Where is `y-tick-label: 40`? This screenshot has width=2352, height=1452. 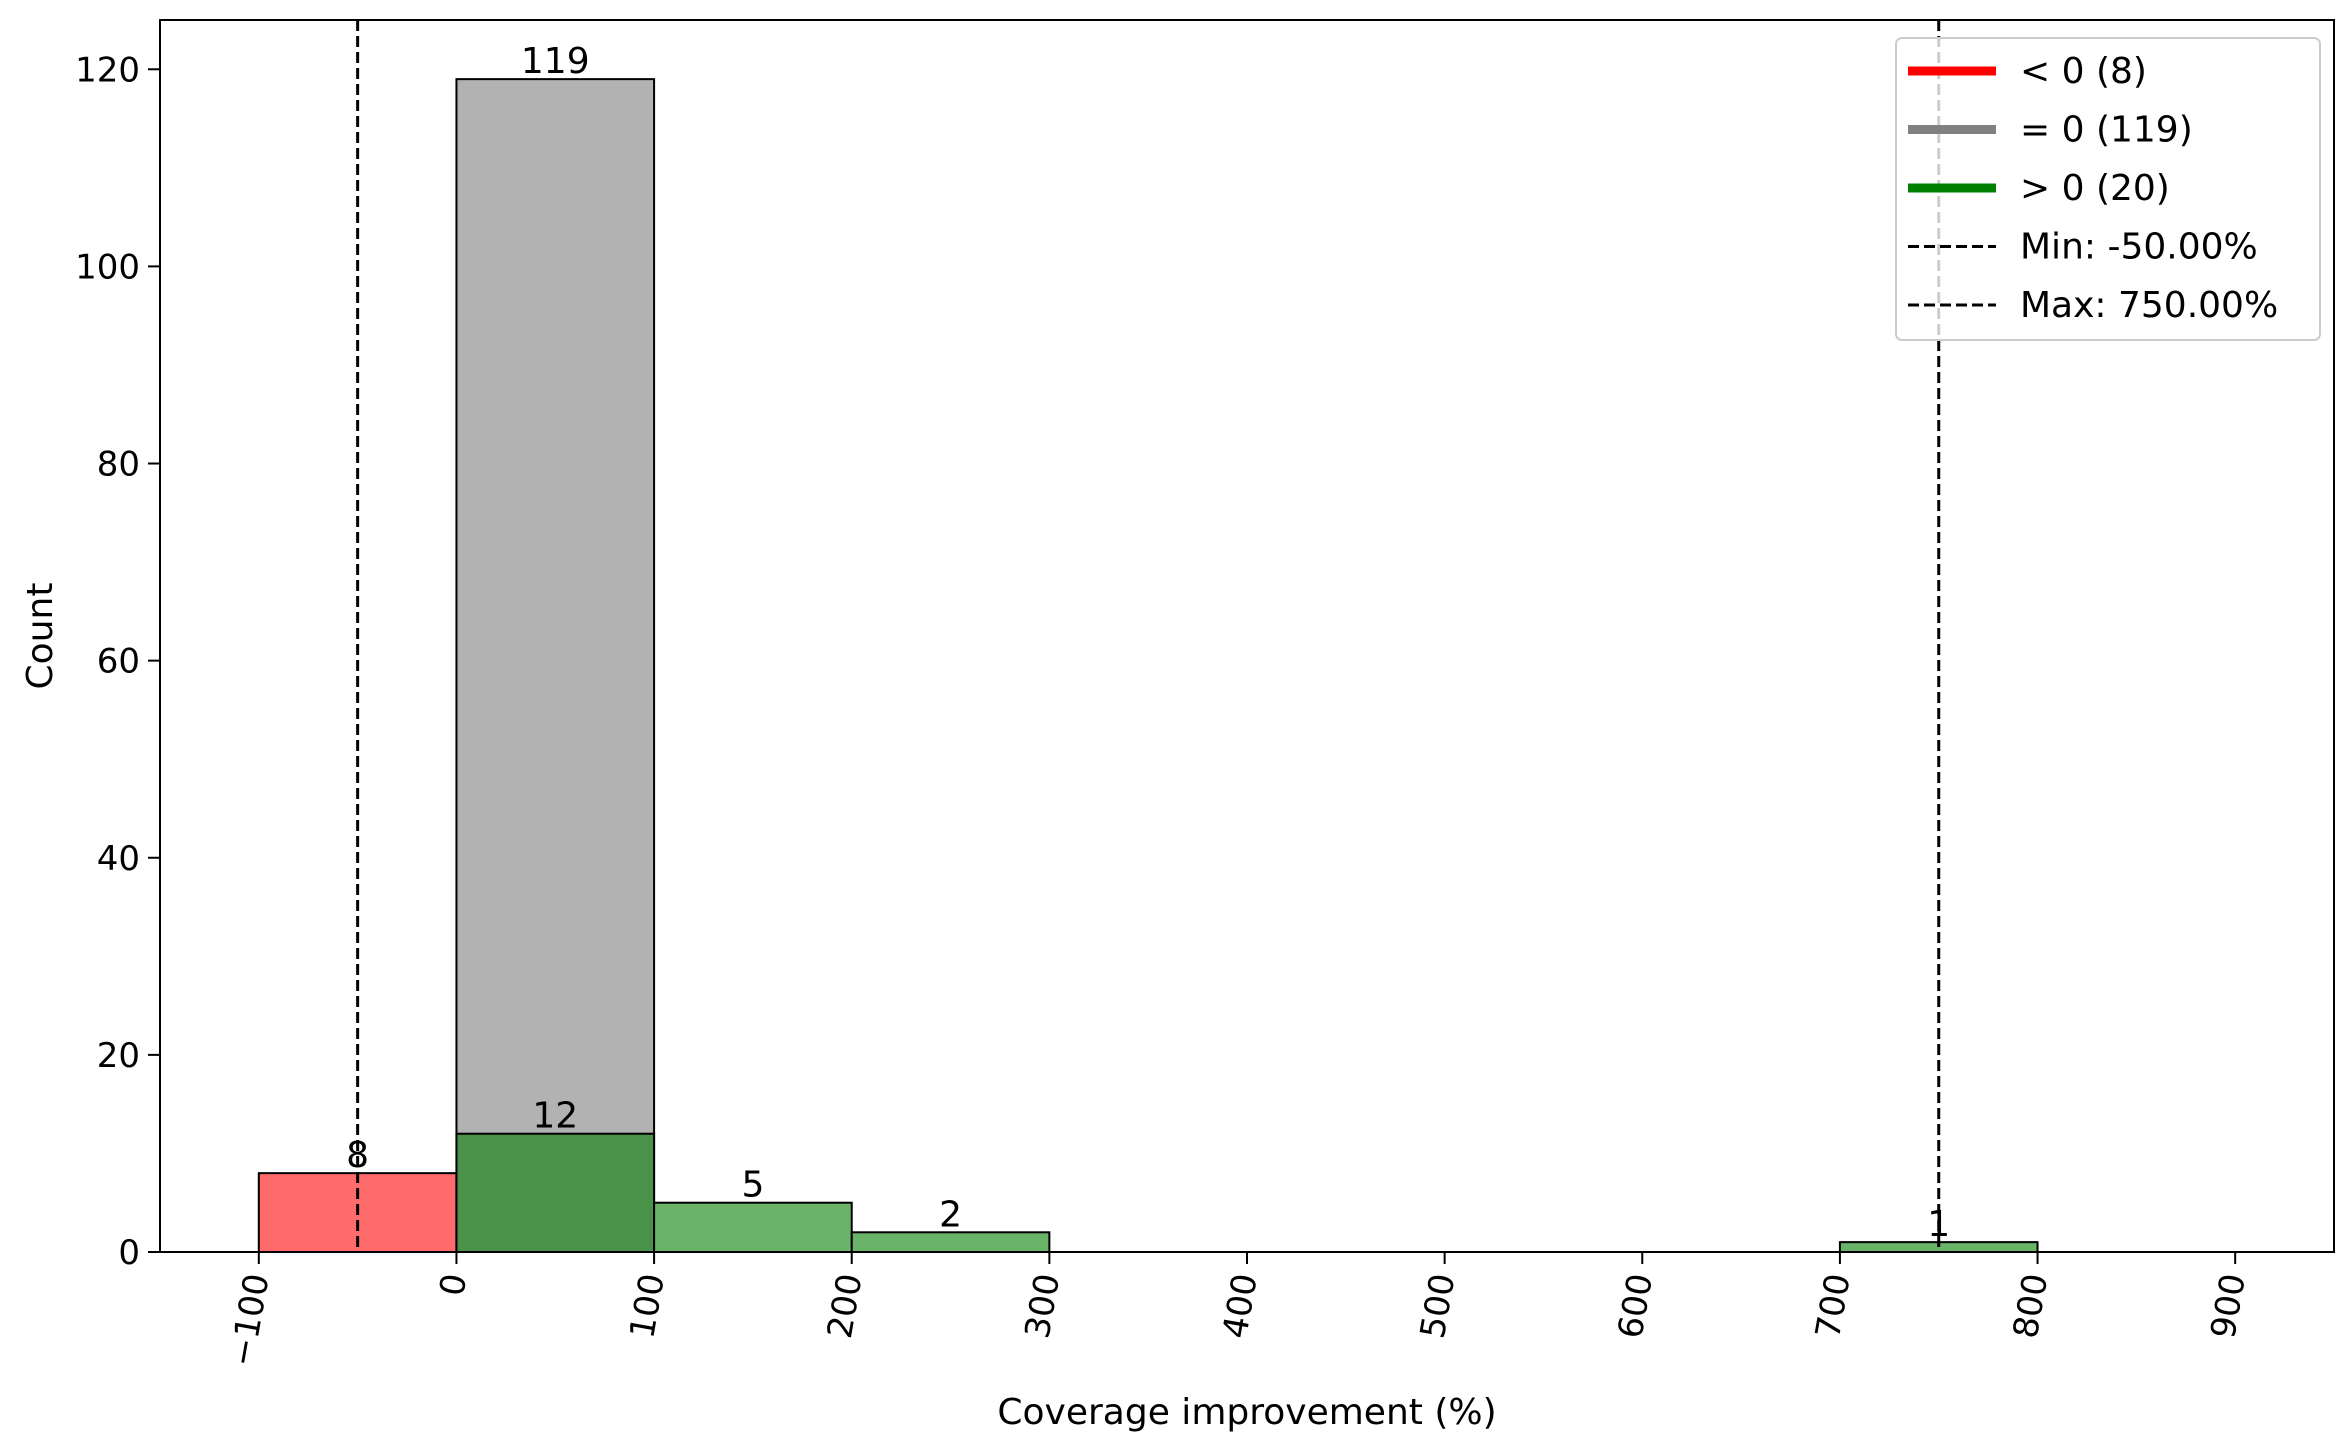
y-tick-label: 40 is located at coordinates (118, 859).